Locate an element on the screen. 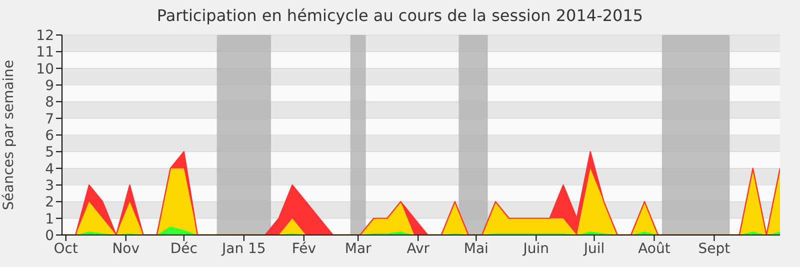 This screenshot has height=267, width=800. y-tick-label: 0 is located at coordinates (49, 236).